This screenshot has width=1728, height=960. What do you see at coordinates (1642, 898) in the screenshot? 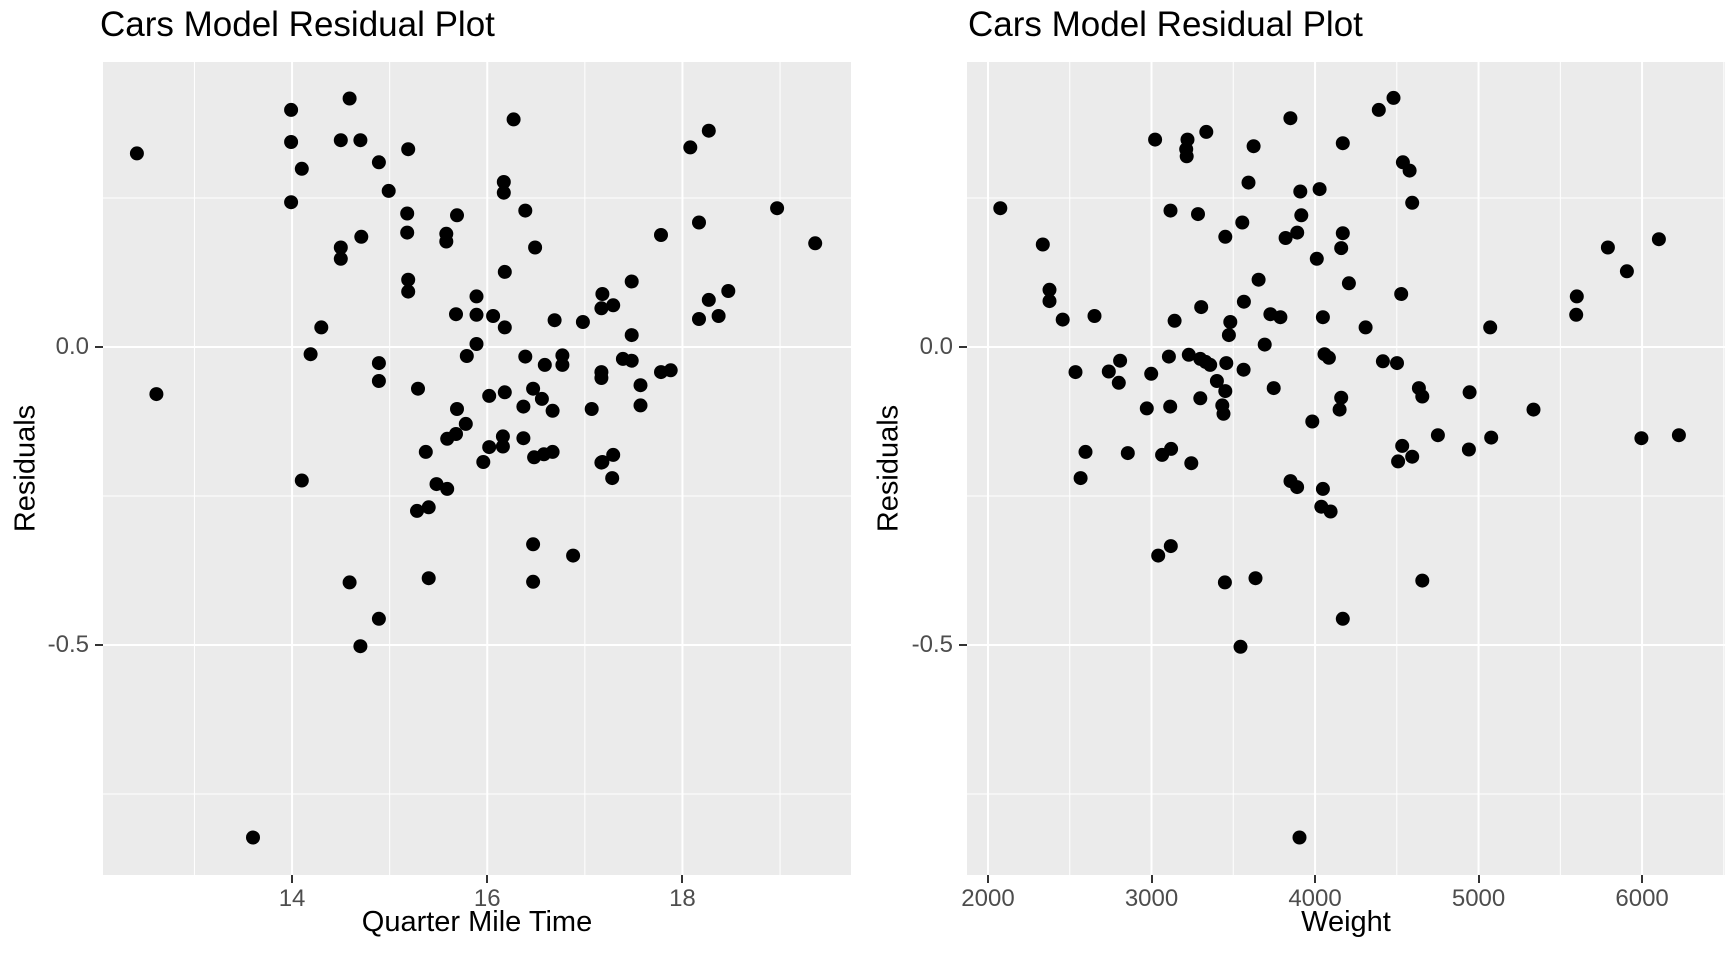
I see `x-tick-label: 6000` at bounding box center [1642, 898].